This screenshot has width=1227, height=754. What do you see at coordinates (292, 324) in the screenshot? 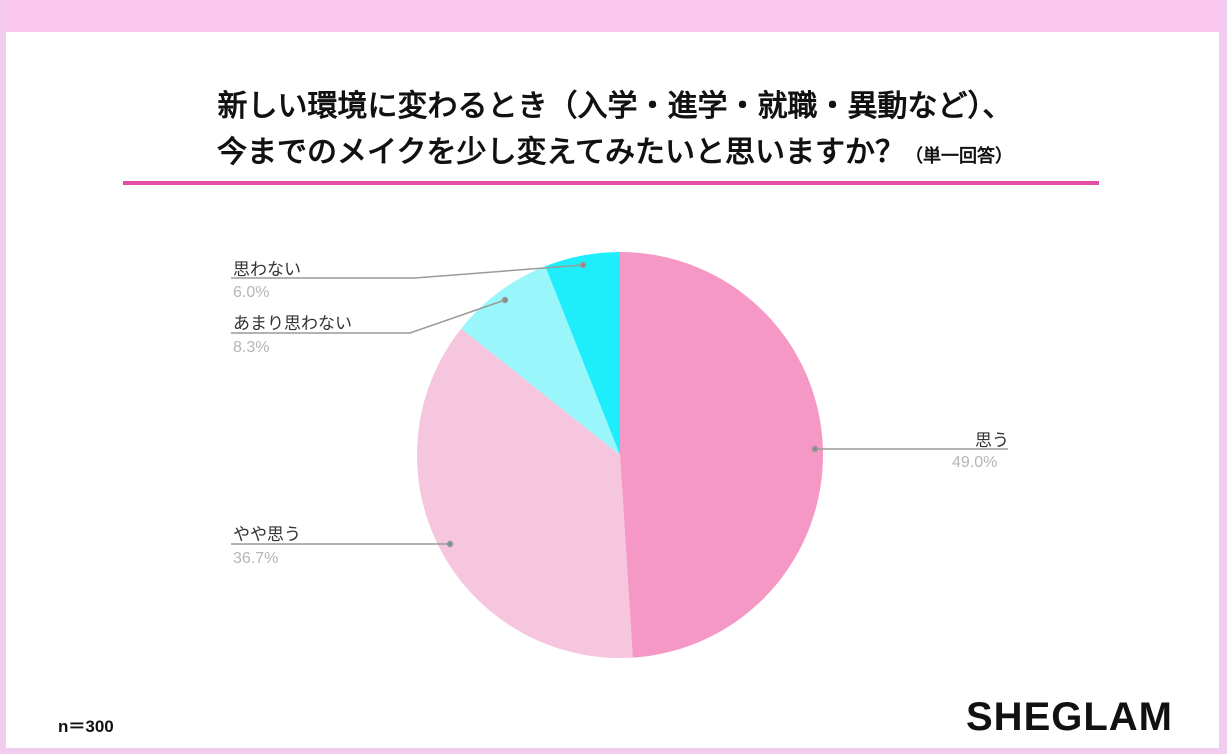
I see `label-amari-omowanai: あまり思わない` at bounding box center [292, 324].